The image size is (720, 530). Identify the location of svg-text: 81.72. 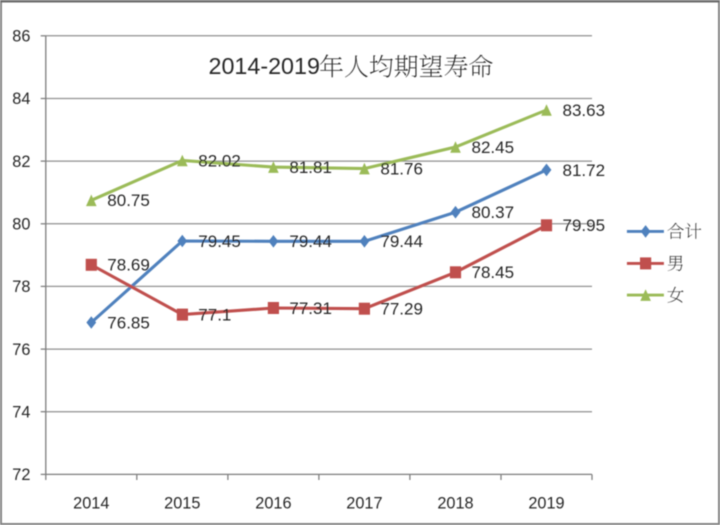
(584, 170).